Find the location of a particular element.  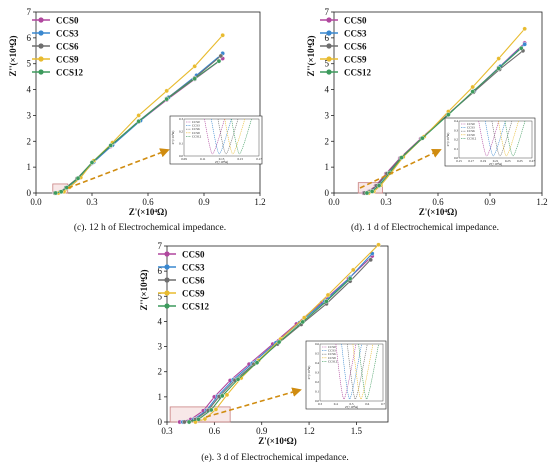

legend-marker-ccs6 is located at coordinates (167, 280).